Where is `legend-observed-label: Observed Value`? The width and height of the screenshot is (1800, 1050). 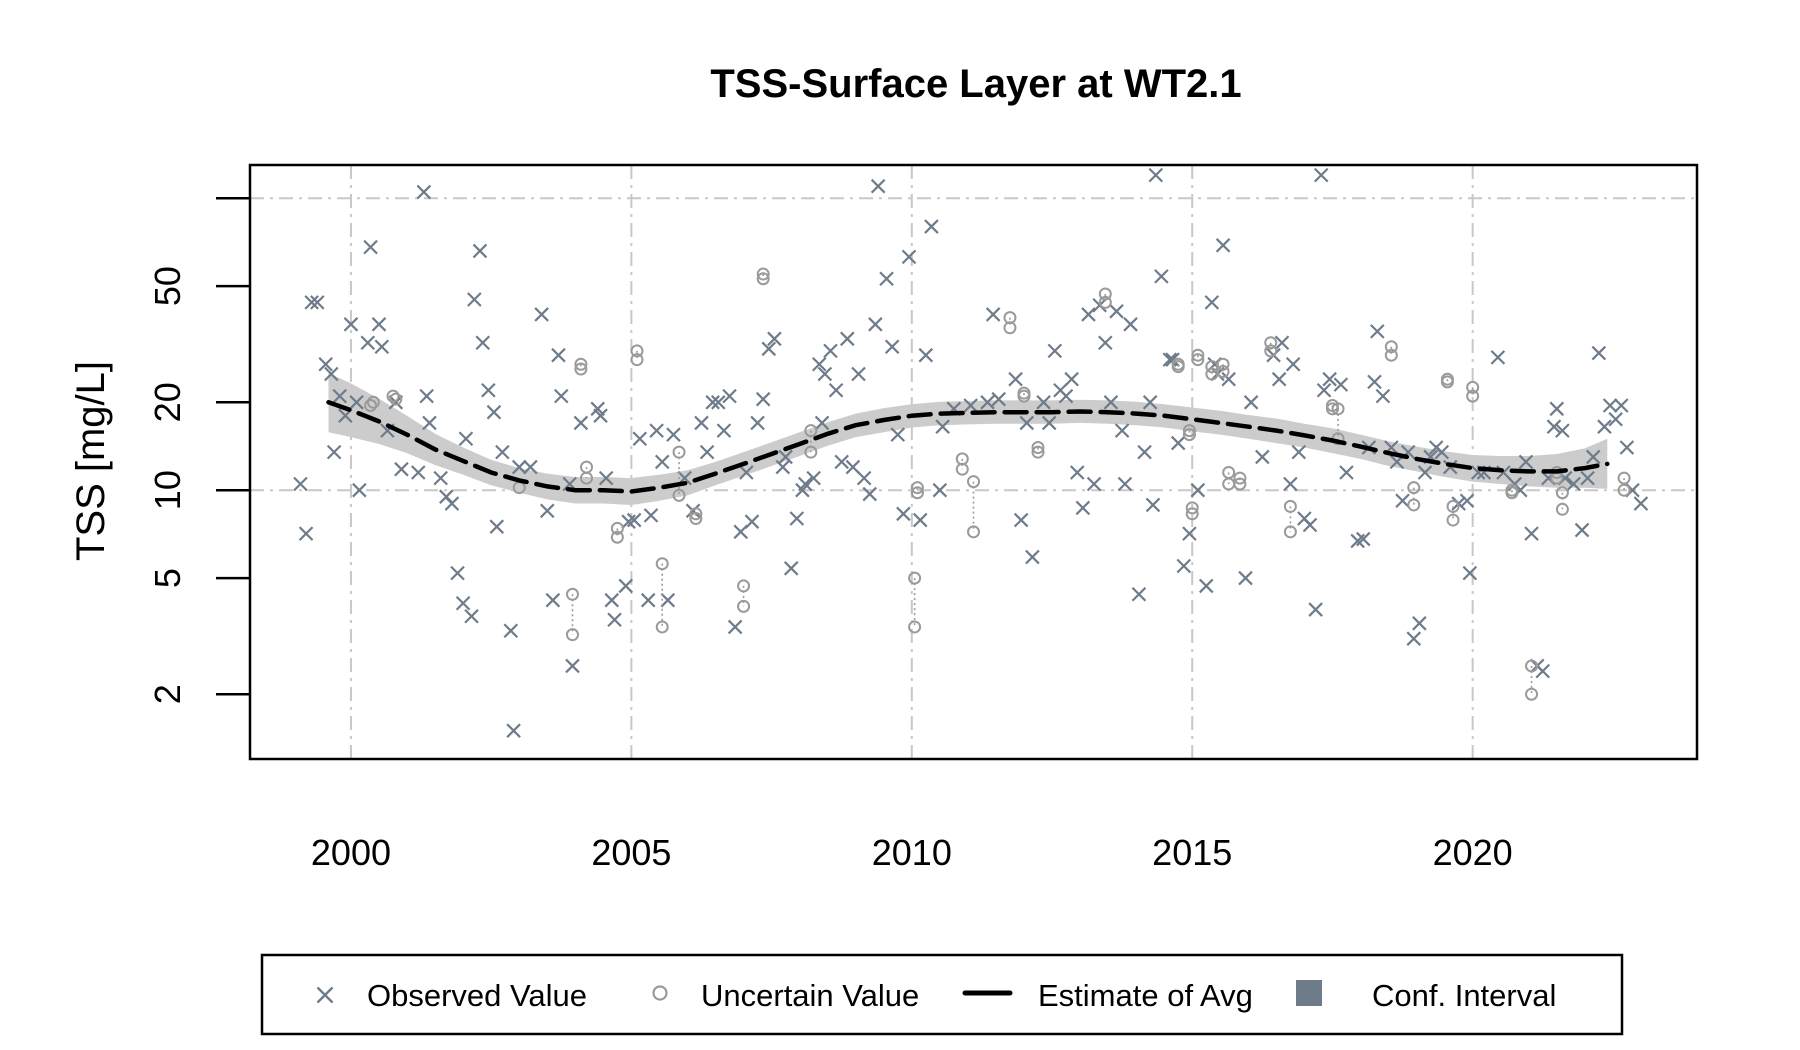 legend-observed-label: Observed Value is located at coordinates (477, 995).